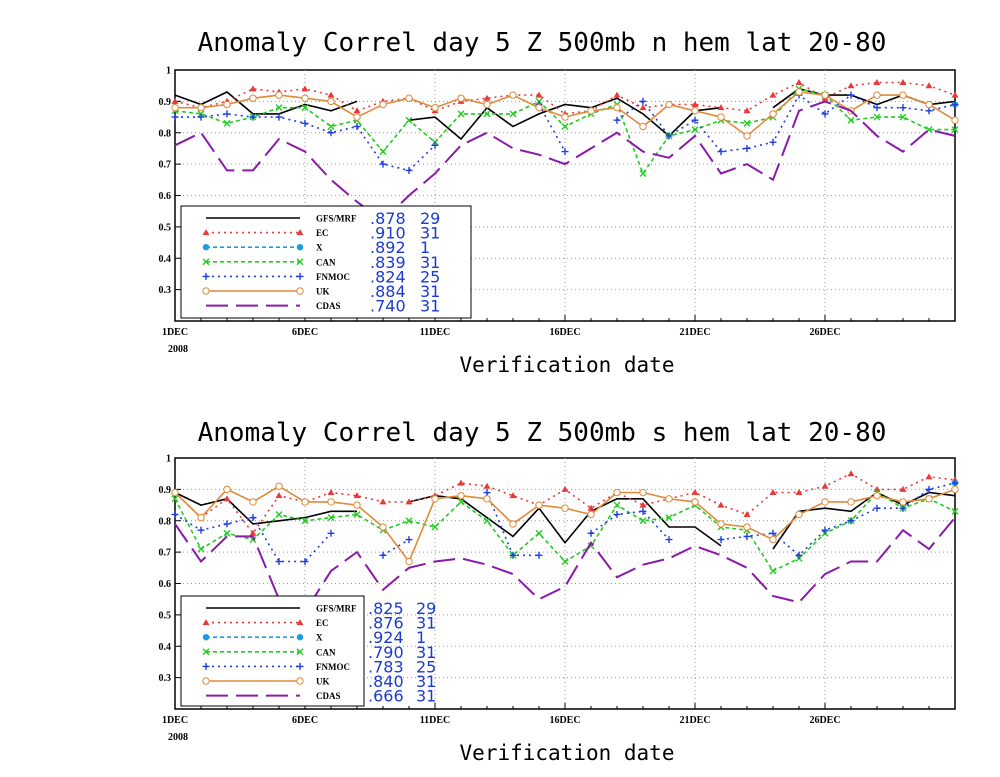  Describe the element at coordinates (386, 666) in the screenshot. I see `shem-legend-score-fnmoc: .783` at that location.